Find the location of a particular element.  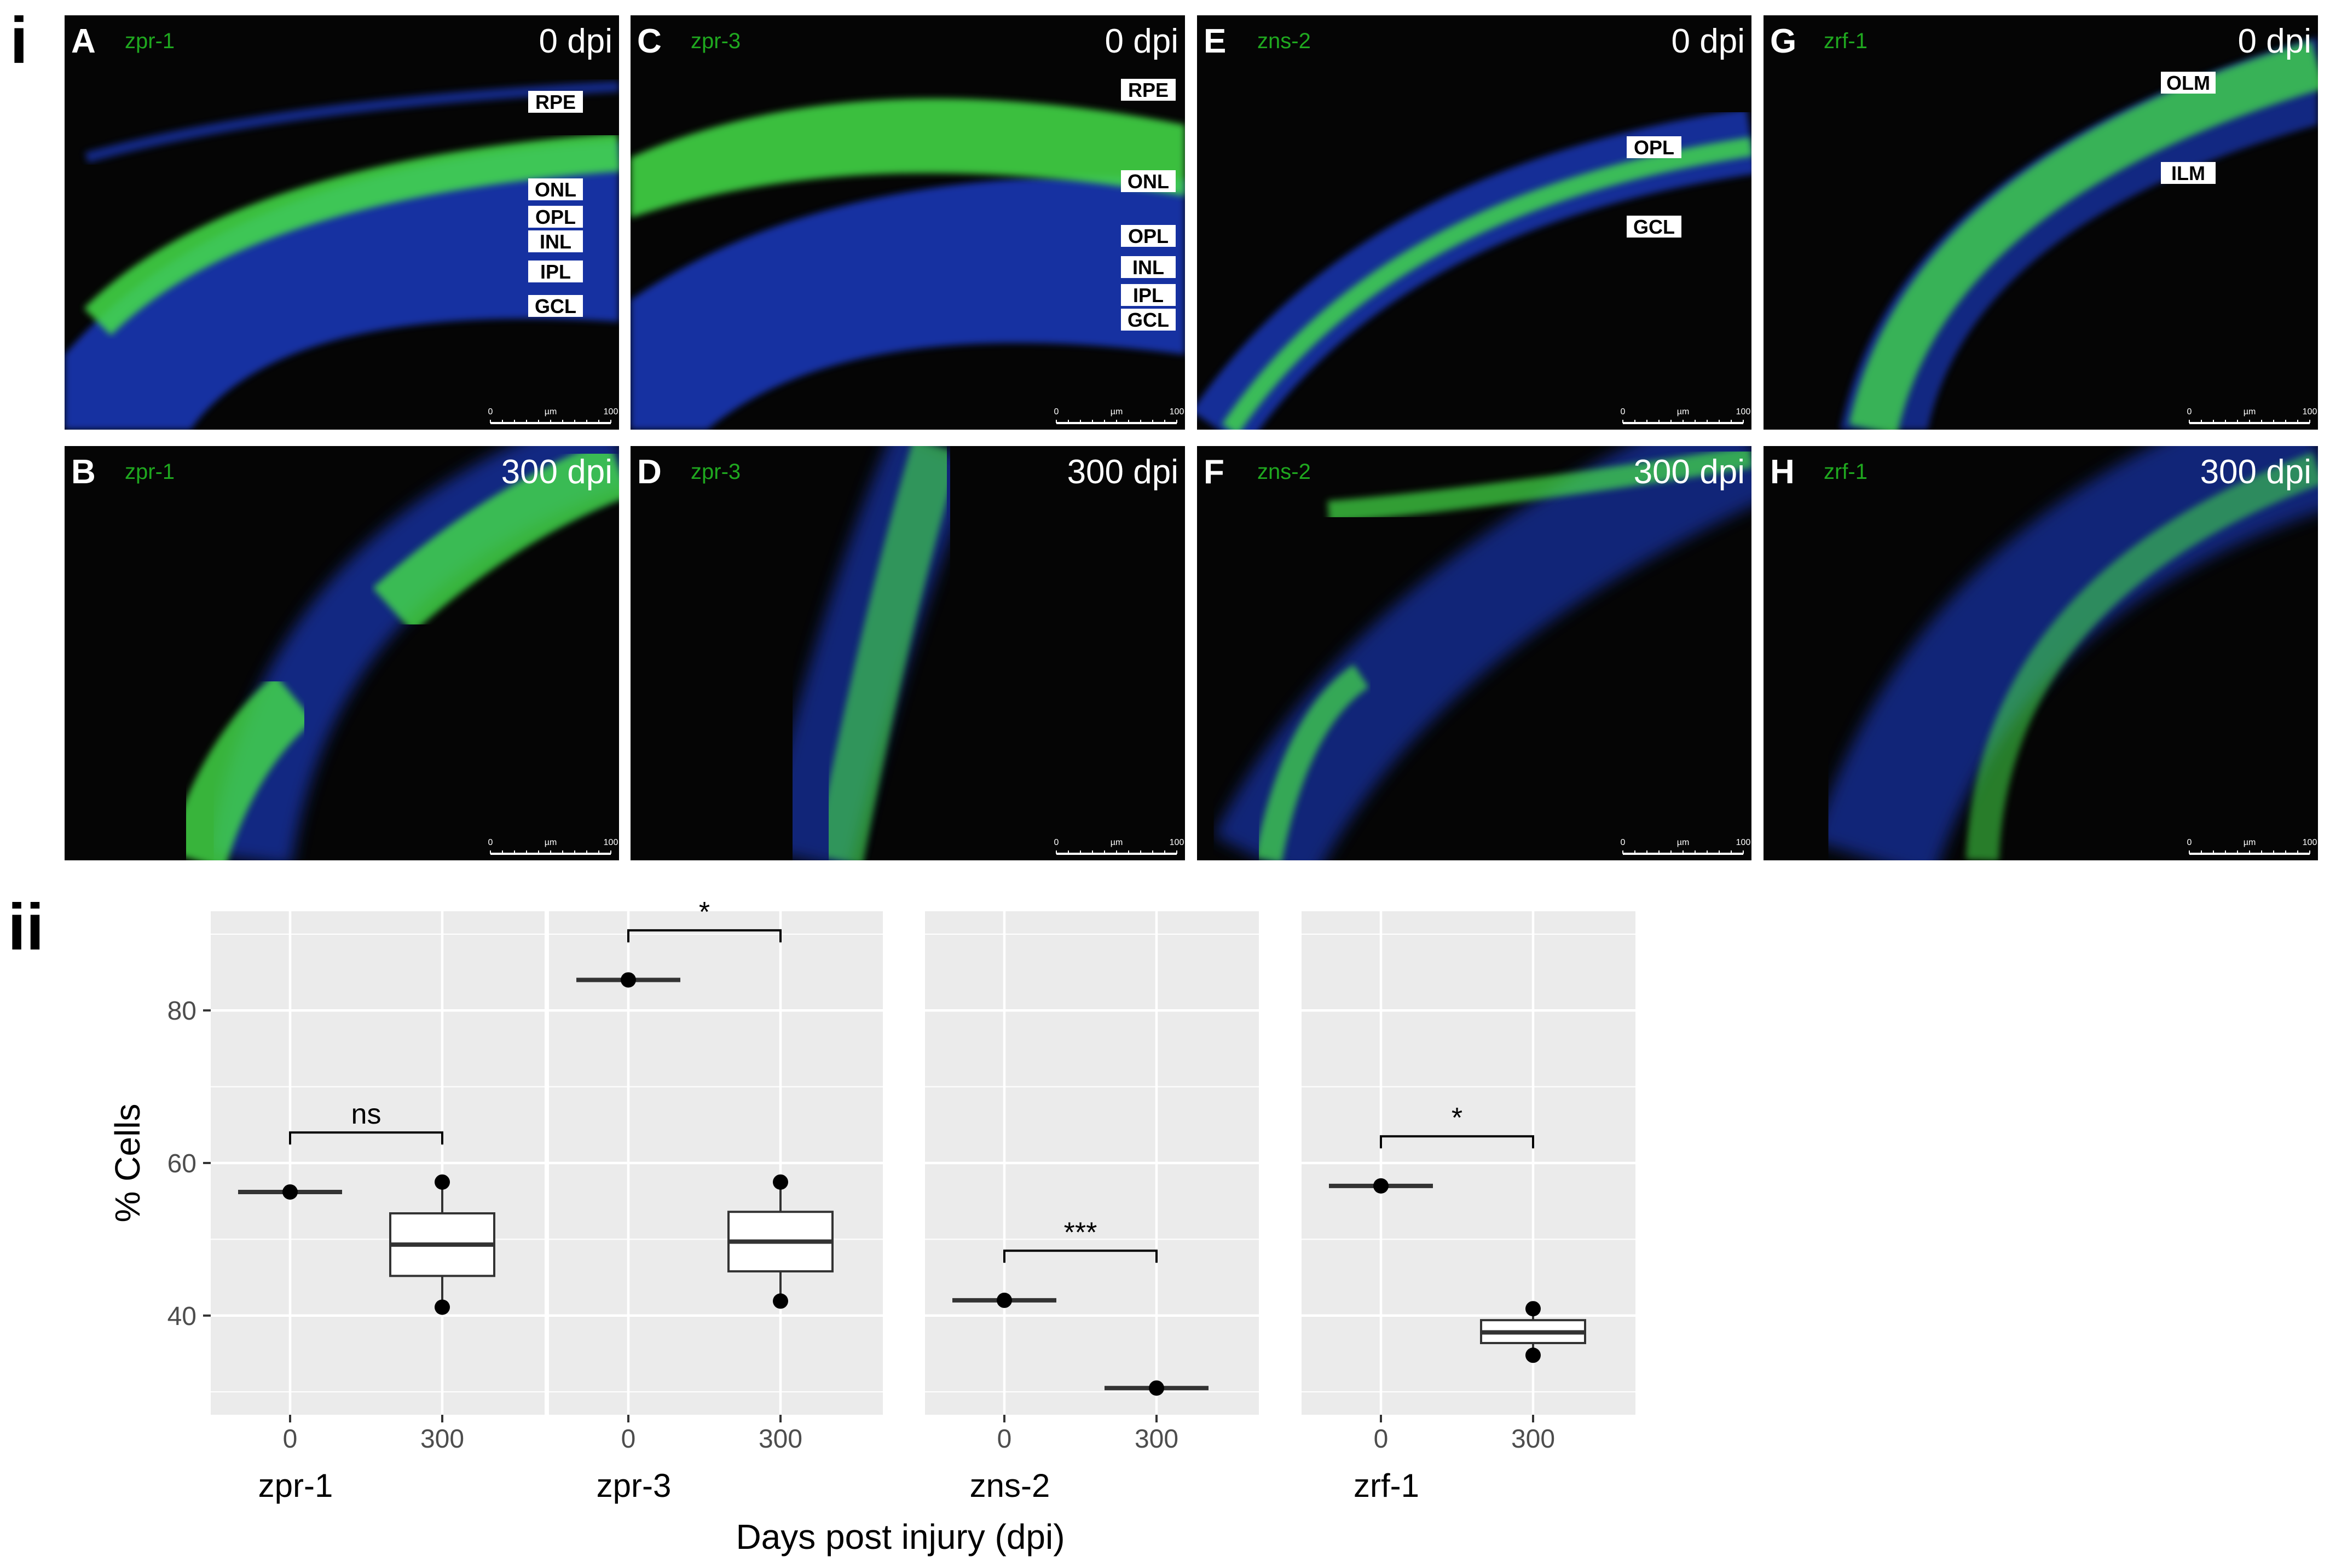

panel-letter: E is located at coordinates (1215, 41).